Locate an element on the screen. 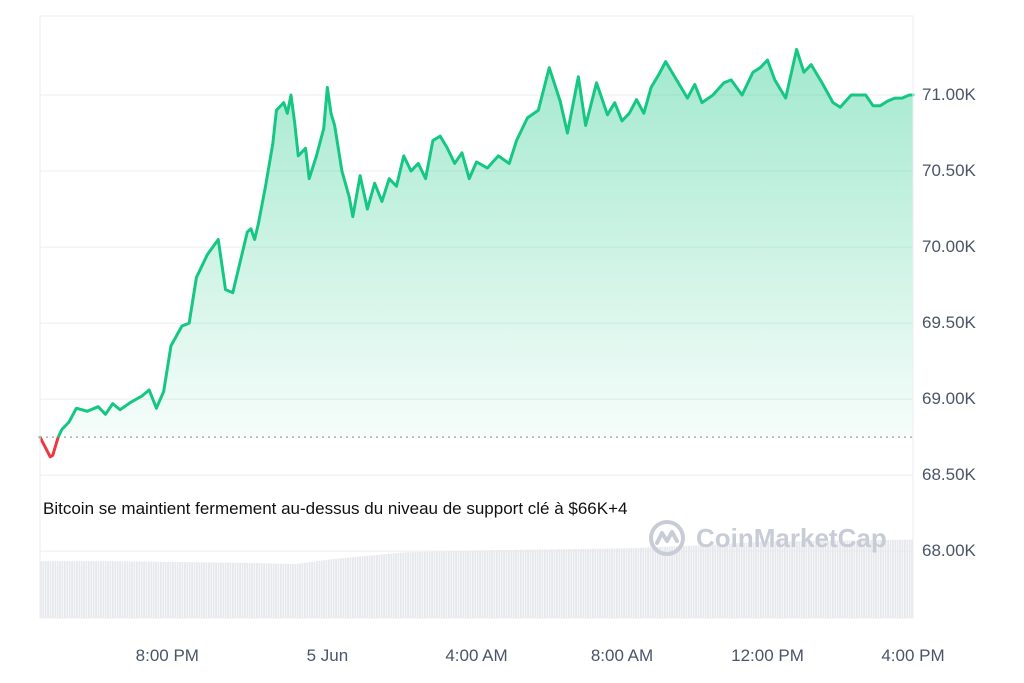 The image size is (1024, 683). x-tick-label: 4:00 AM is located at coordinates (476, 655).